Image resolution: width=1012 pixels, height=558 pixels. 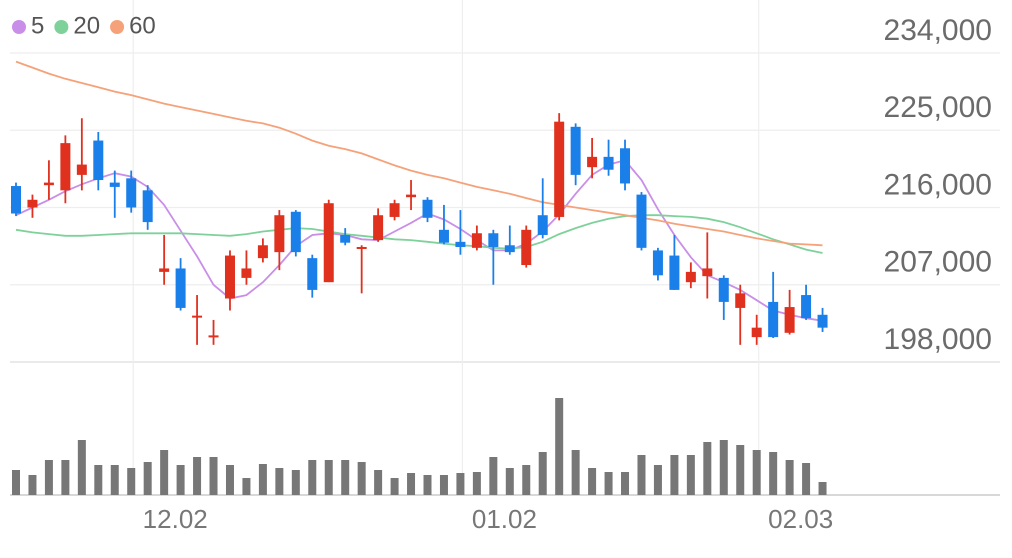 I want to click on legend-label: 5, so click(x=37, y=25).